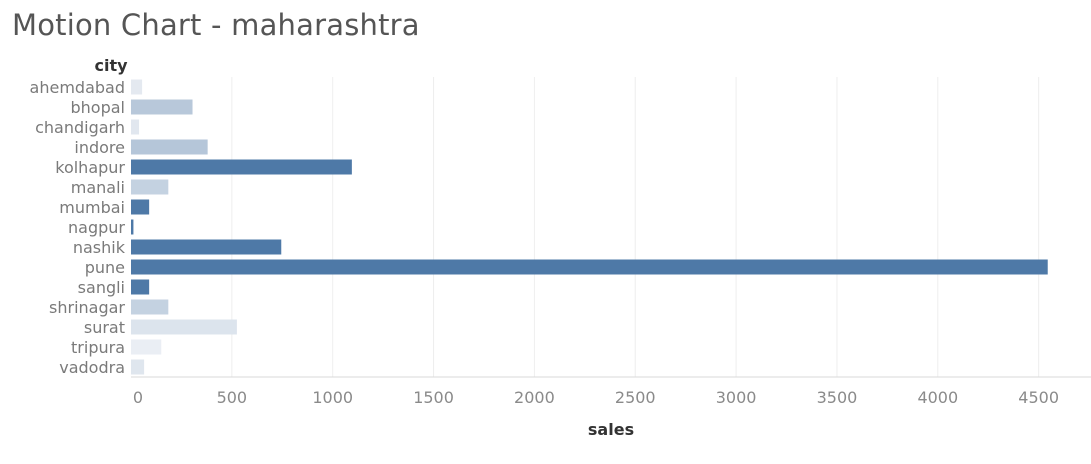 The width and height of the screenshot is (1091, 464). What do you see at coordinates (589, 267) in the screenshot?
I see `bar-pune` at bounding box center [589, 267].